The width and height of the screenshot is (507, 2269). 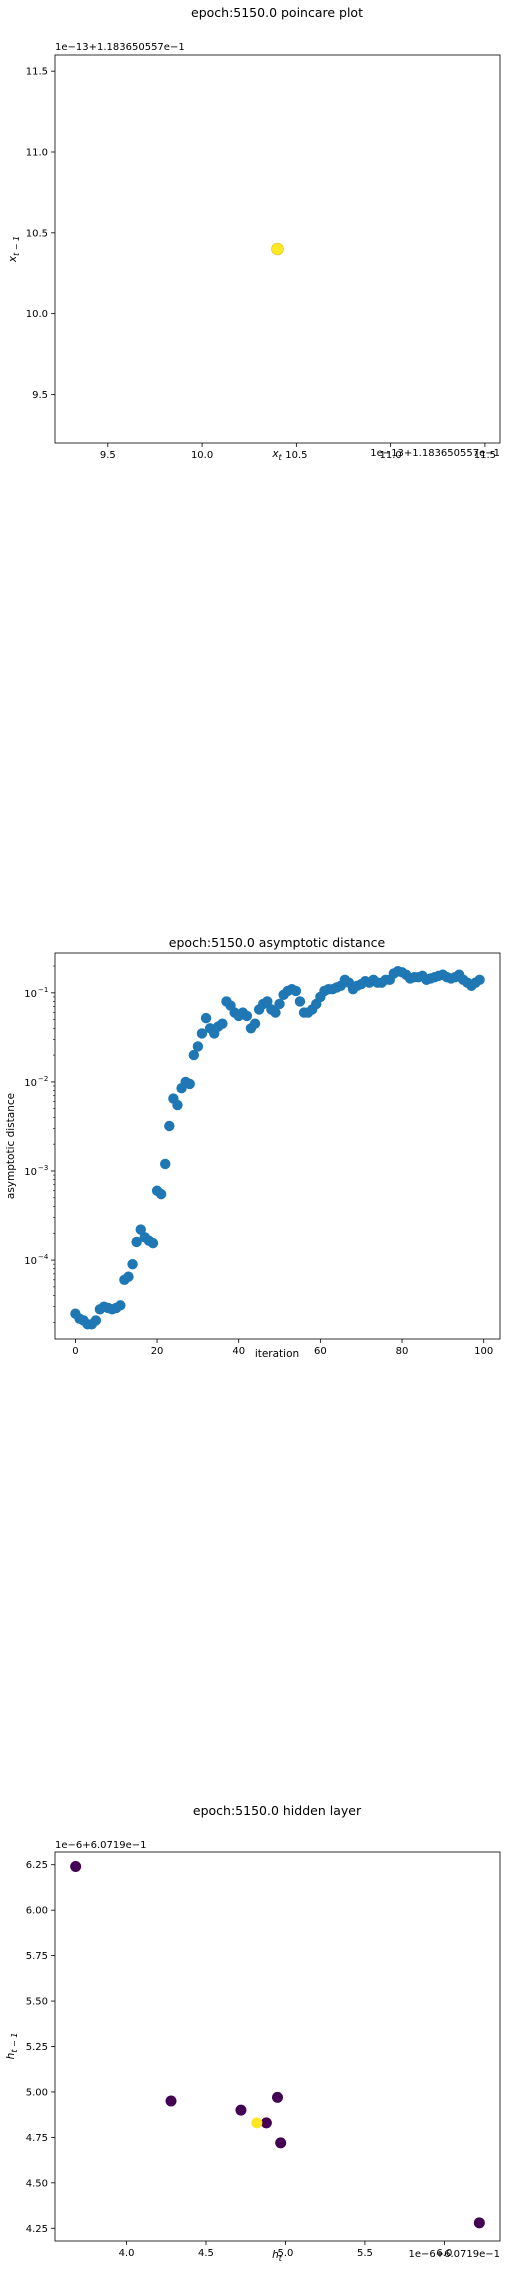 What do you see at coordinates (12, 2046) in the screenshot?
I see `hidden-layer-y-label: ht − 1` at bounding box center [12, 2046].